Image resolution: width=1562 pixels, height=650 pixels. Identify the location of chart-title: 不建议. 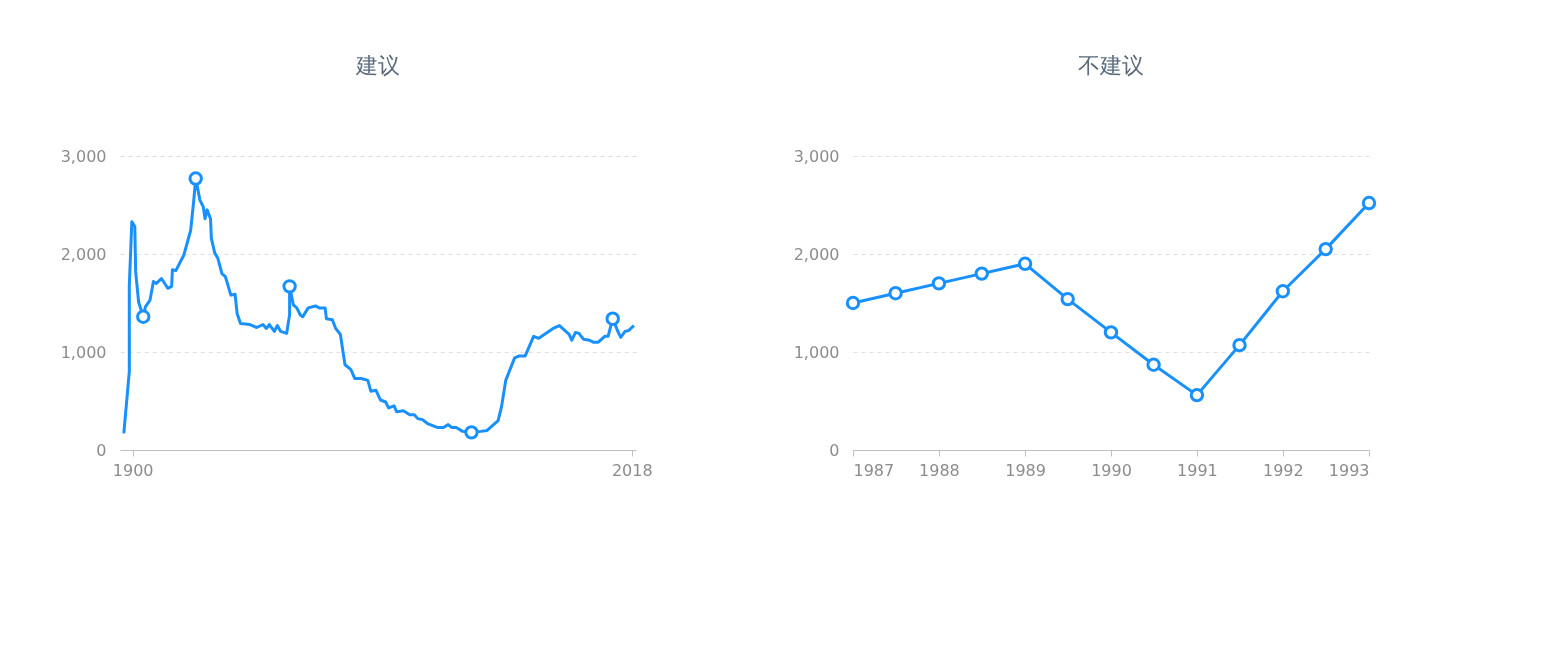
(1111, 65).